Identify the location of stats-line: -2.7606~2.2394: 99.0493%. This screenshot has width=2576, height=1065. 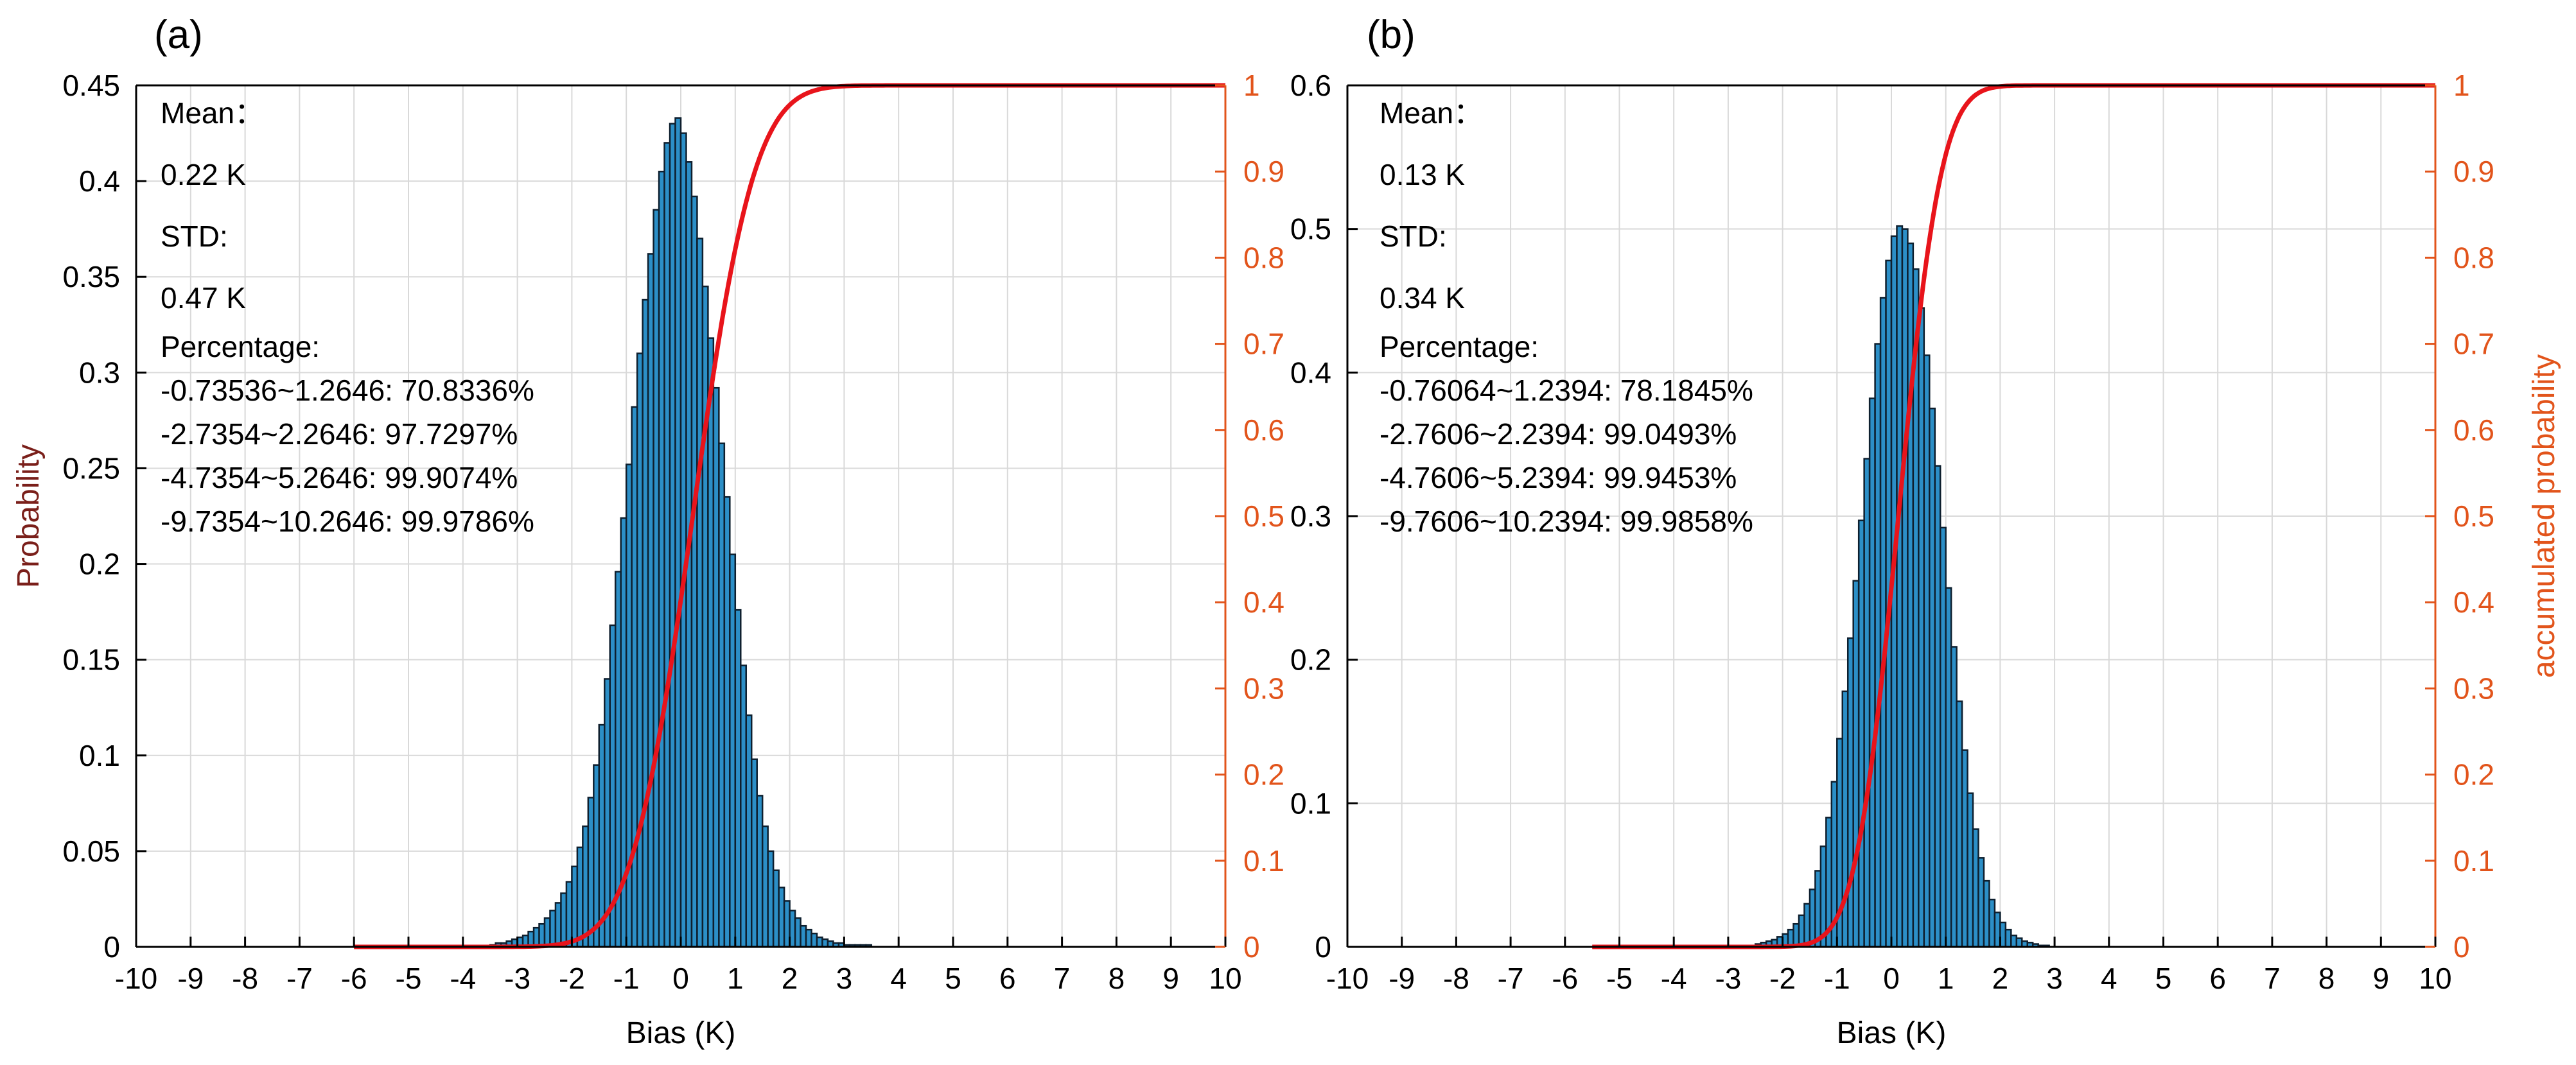
(1558, 434).